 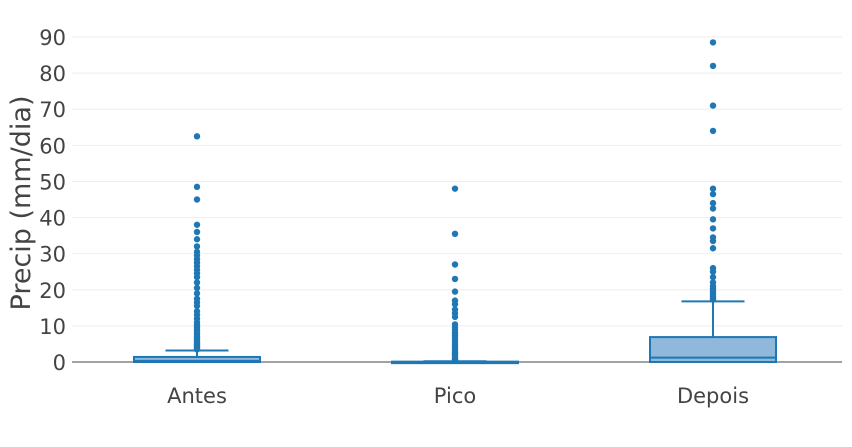 What do you see at coordinates (52, 219) in the screenshot?
I see `y-tick-label: 40` at bounding box center [52, 219].